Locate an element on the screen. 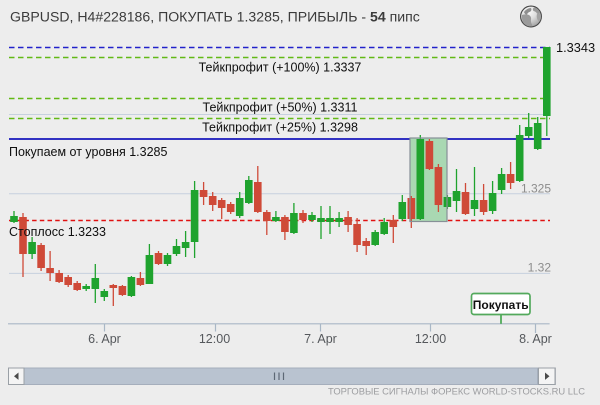  svg-text: 8. Apr is located at coordinates (535, 339).